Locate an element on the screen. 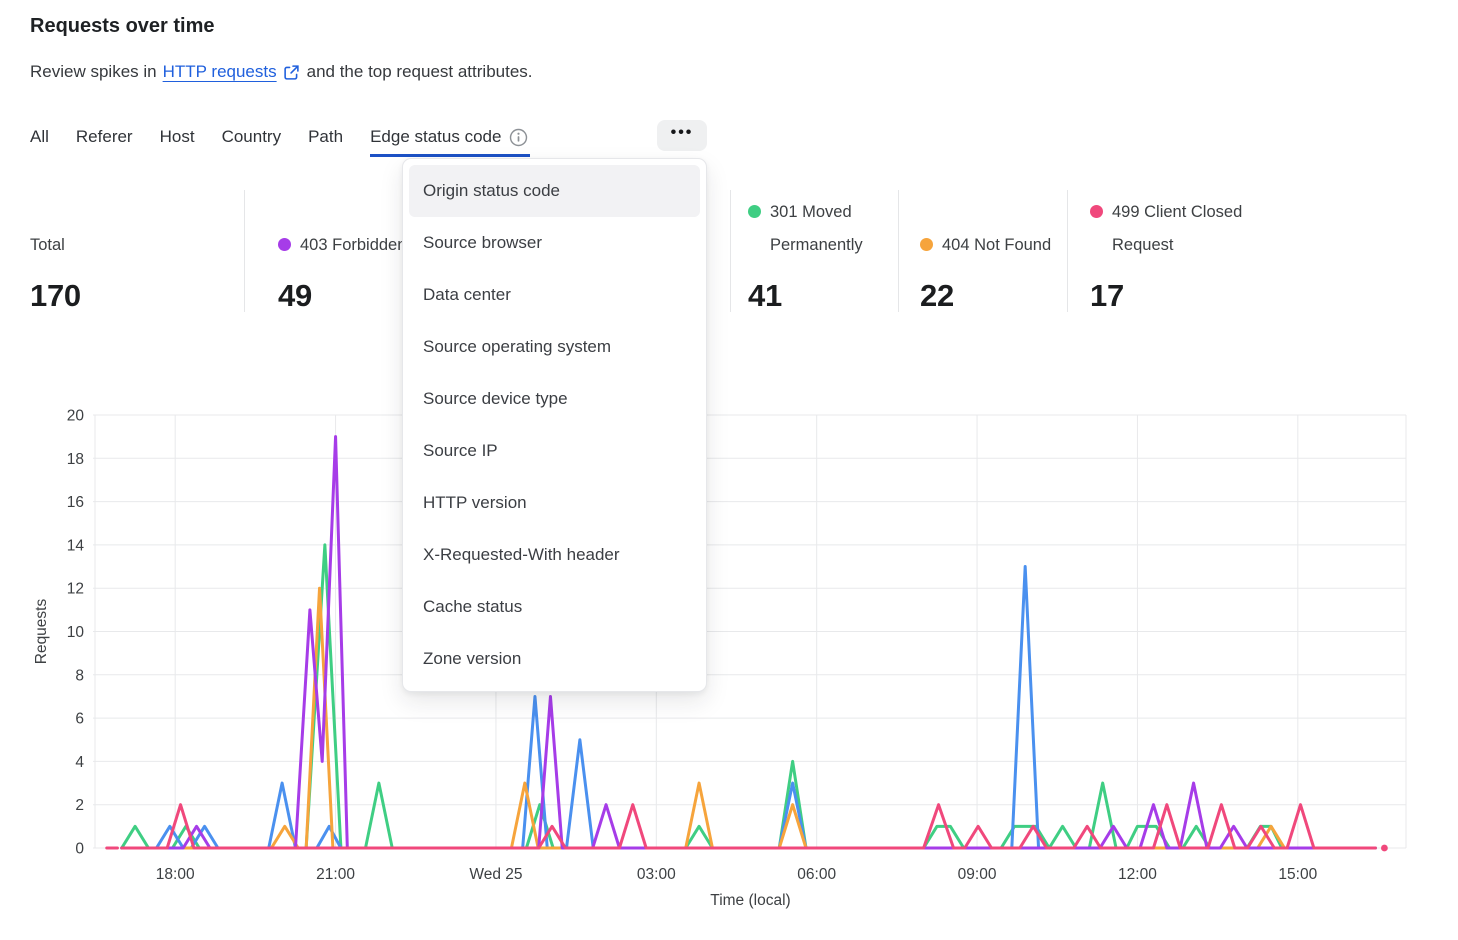  menu-item-zone-version: Zone version is located at coordinates (472, 658).